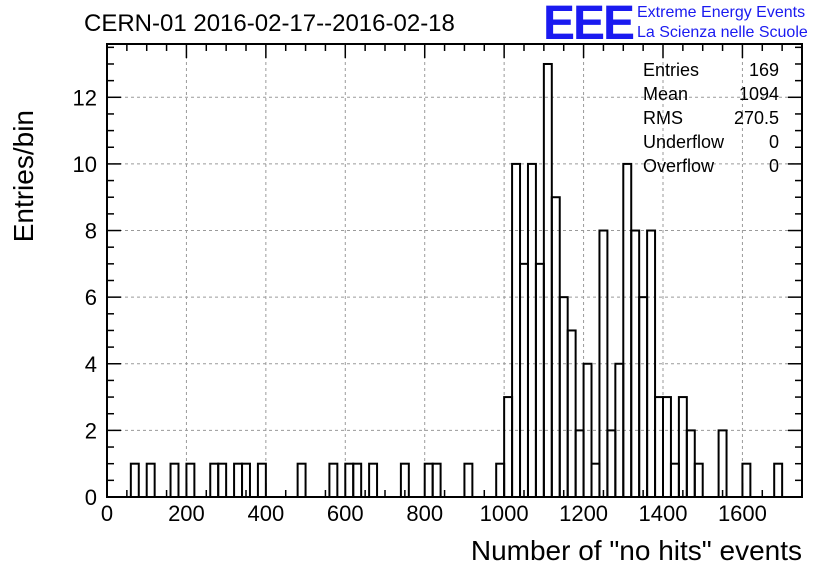 The width and height of the screenshot is (836, 572). I want to click on stats-label: RMS, so click(663, 118).